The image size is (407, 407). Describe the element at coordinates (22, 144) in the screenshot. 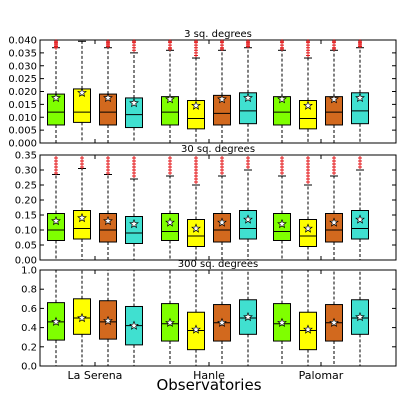

I see `y-tick-label: 0.000` at that location.